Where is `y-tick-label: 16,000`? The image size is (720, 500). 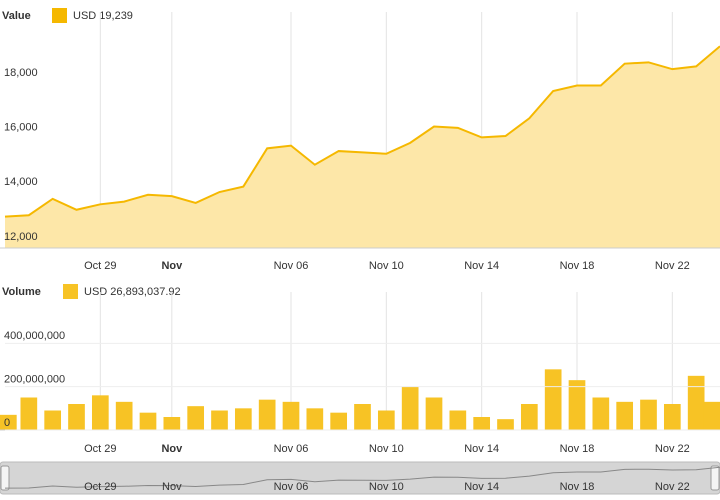
y-tick-label: 16,000 is located at coordinates (21, 128).